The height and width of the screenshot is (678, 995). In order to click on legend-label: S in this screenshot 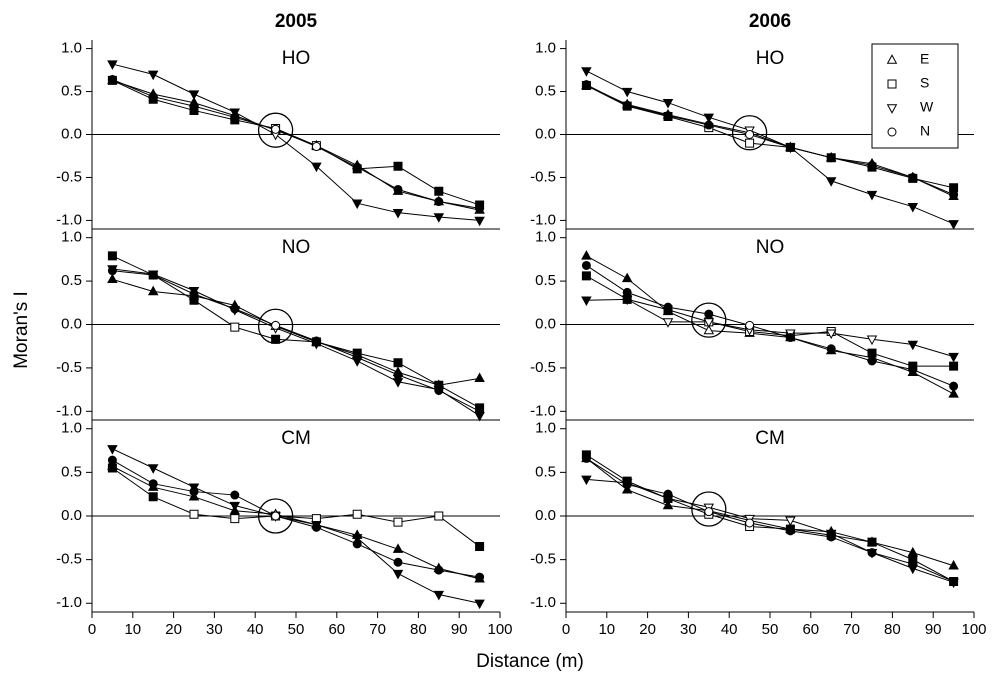, I will do `click(924, 83)`.